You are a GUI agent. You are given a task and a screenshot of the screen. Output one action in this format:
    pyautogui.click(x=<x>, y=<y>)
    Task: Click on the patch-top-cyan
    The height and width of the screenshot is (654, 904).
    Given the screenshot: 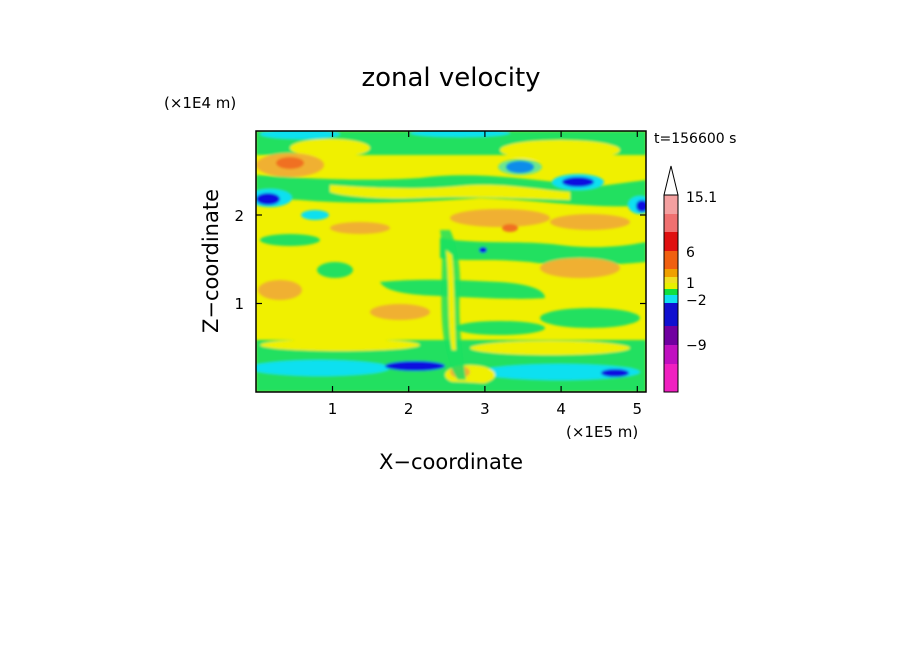 What is the action you would take?
    pyautogui.click(x=300, y=135)
    